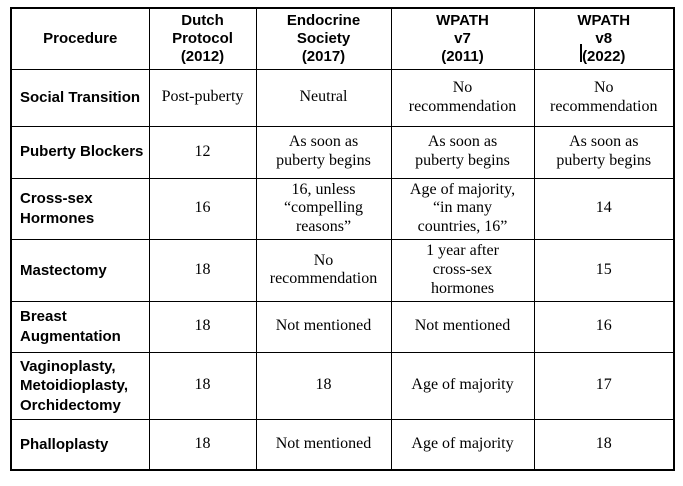  I want to click on header-cell-endocrine-society: Endocrine Society (2017), so click(323, 38).